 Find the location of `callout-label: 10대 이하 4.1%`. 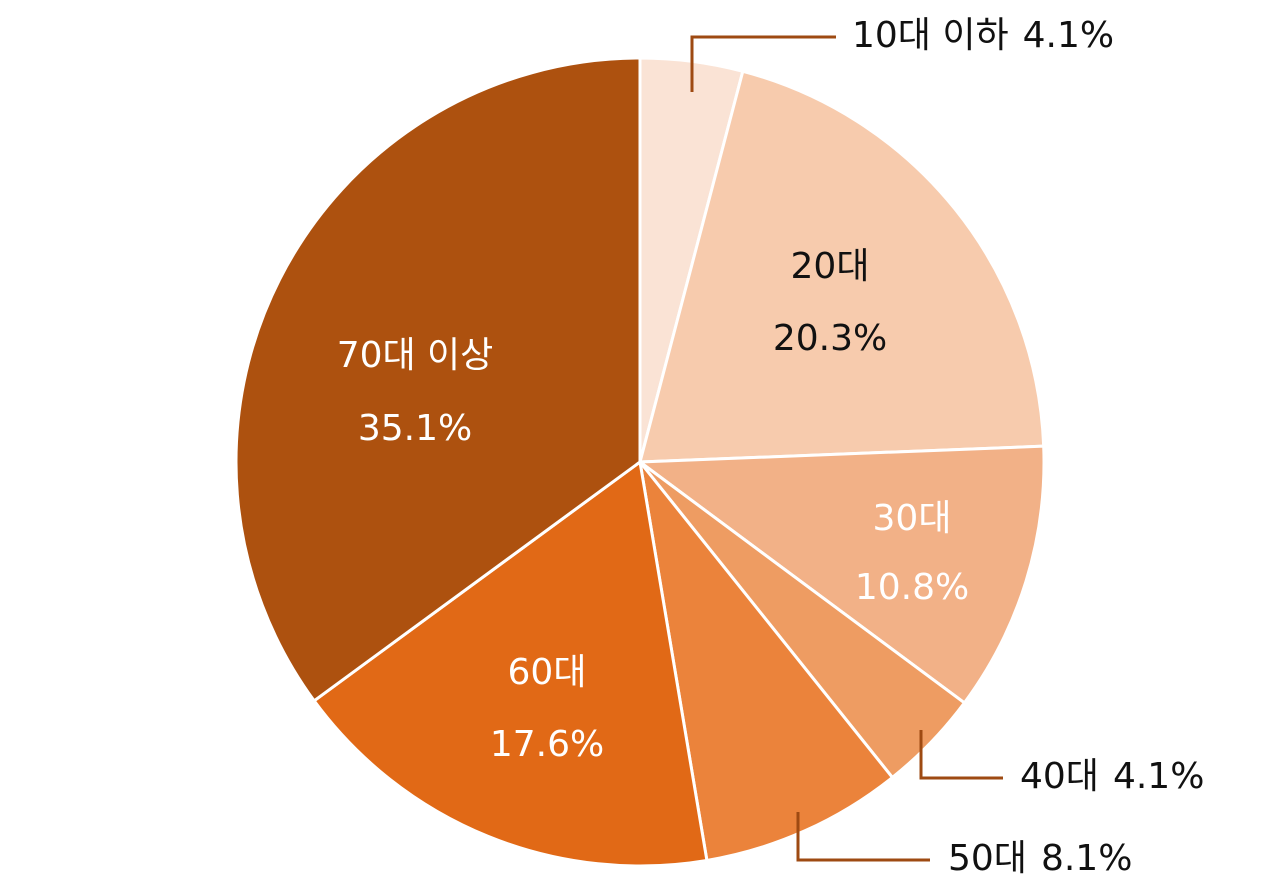

callout-label: 10대 이하 4.1% is located at coordinates (983, 35).